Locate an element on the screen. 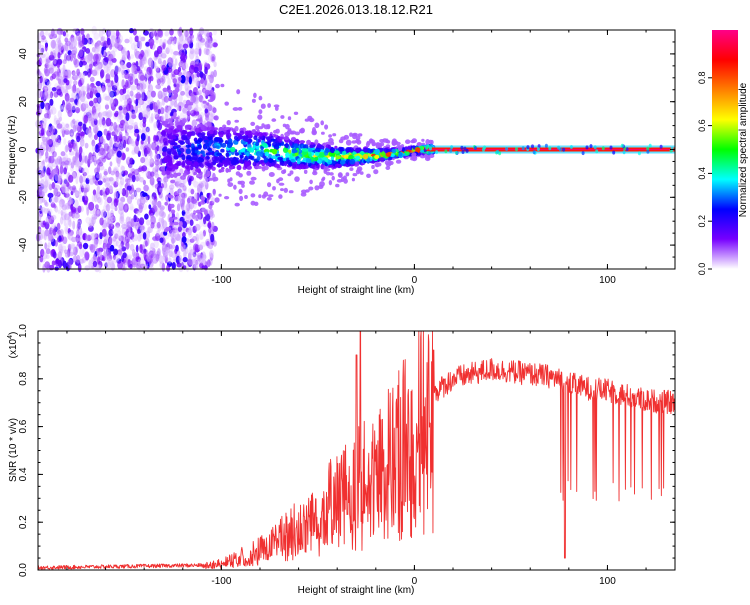 The image size is (750, 605). y-tick-label: 40 is located at coordinates (23, 54).